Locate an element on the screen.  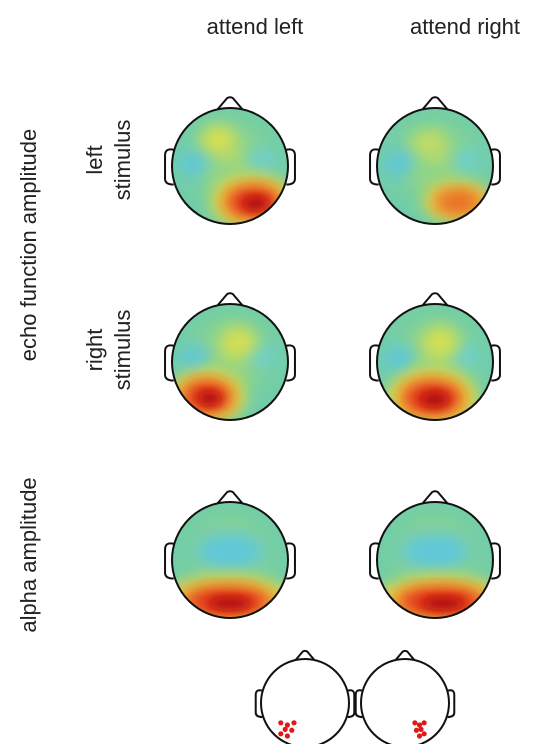
row-group-label: echo function amplitude is located at coordinates (28, 245).